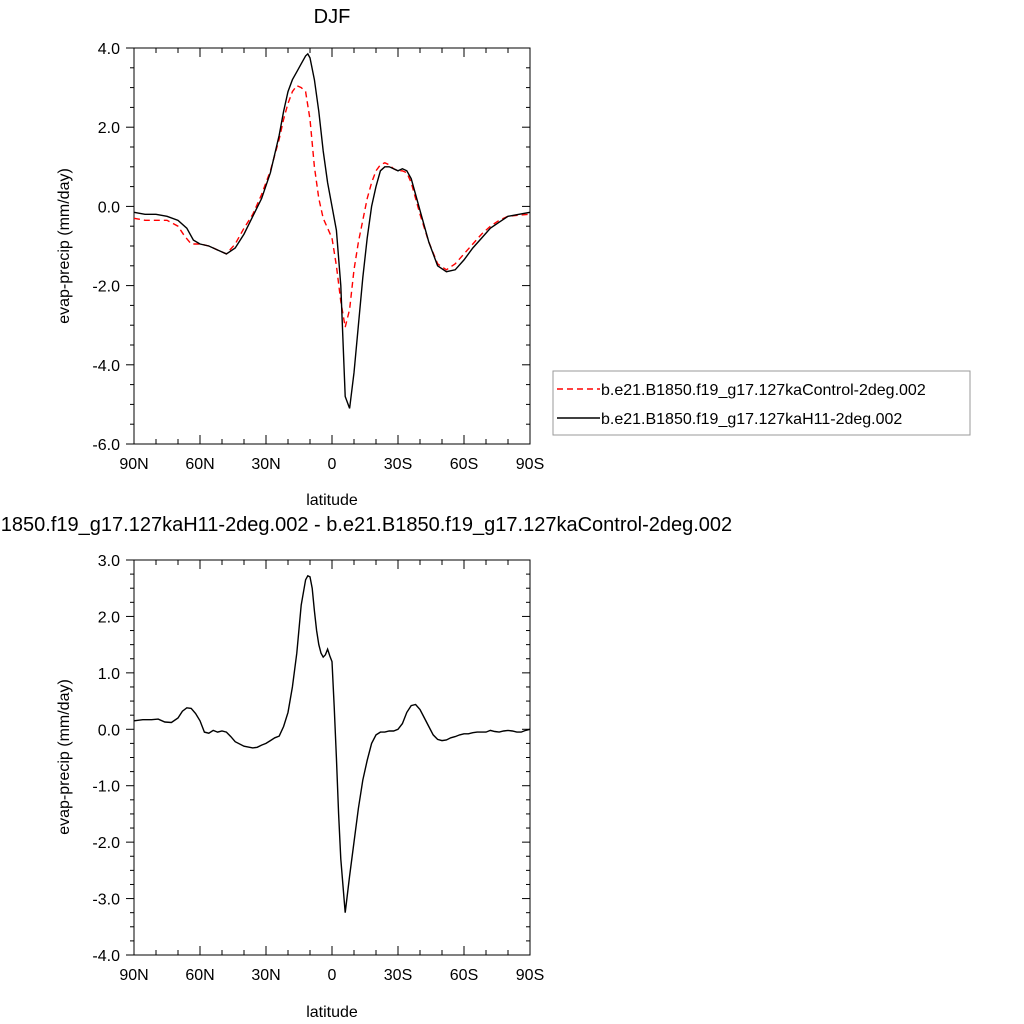 This screenshot has height=1024, width=1024. What do you see at coordinates (398, 464) in the screenshot?
I see `top-x-tick-label: 30S` at bounding box center [398, 464].